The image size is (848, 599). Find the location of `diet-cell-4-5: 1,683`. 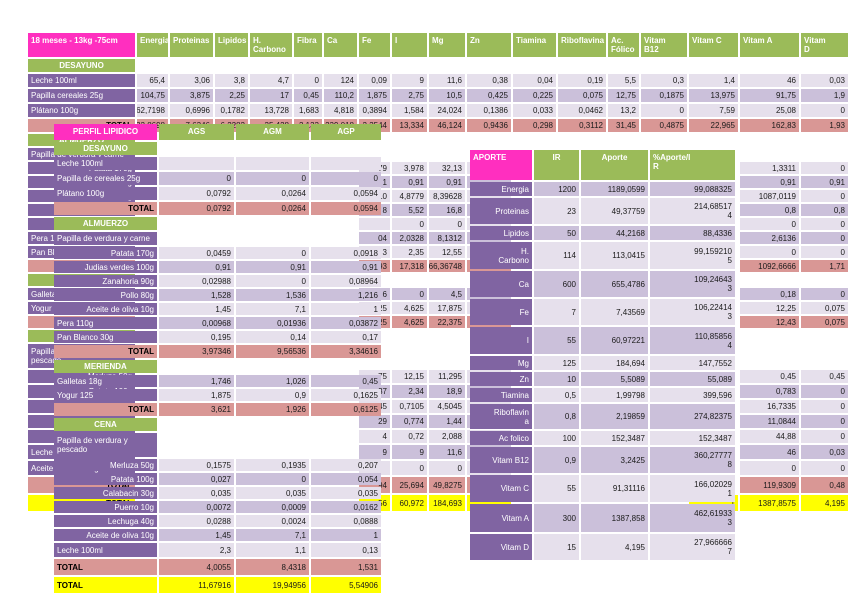

diet-cell-4-5: 1,683 is located at coordinates (308, 110).